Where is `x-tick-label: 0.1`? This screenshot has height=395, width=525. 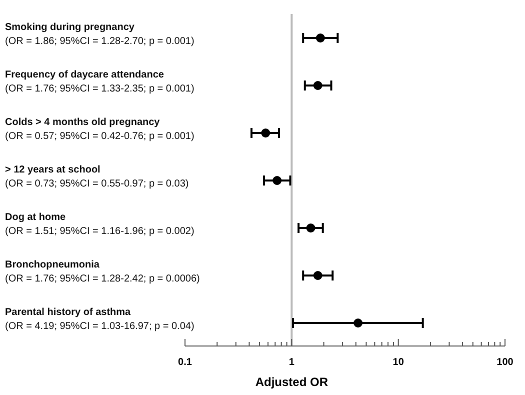
x-tick-label: 0.1 is located at coordinates (185, 362).